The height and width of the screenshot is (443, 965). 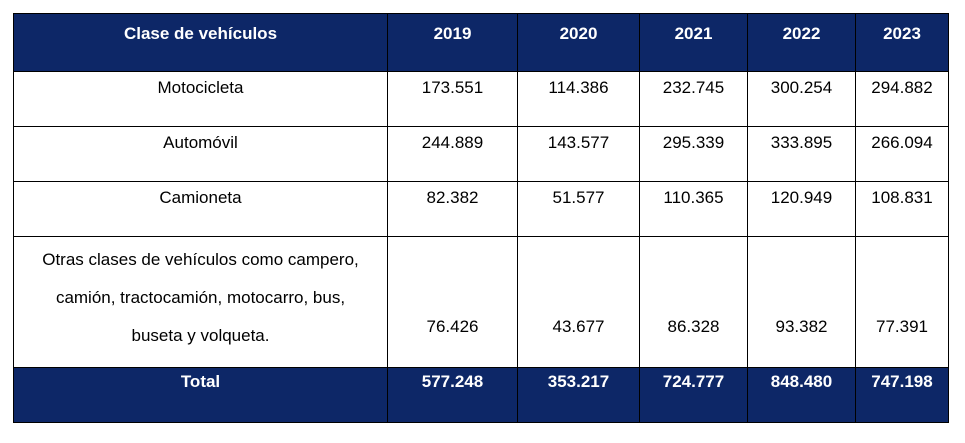 What do you see at coordinates (452, 302) in the screenshot?
I see `cell-value: 76.426` at bounding box center [452, 302].